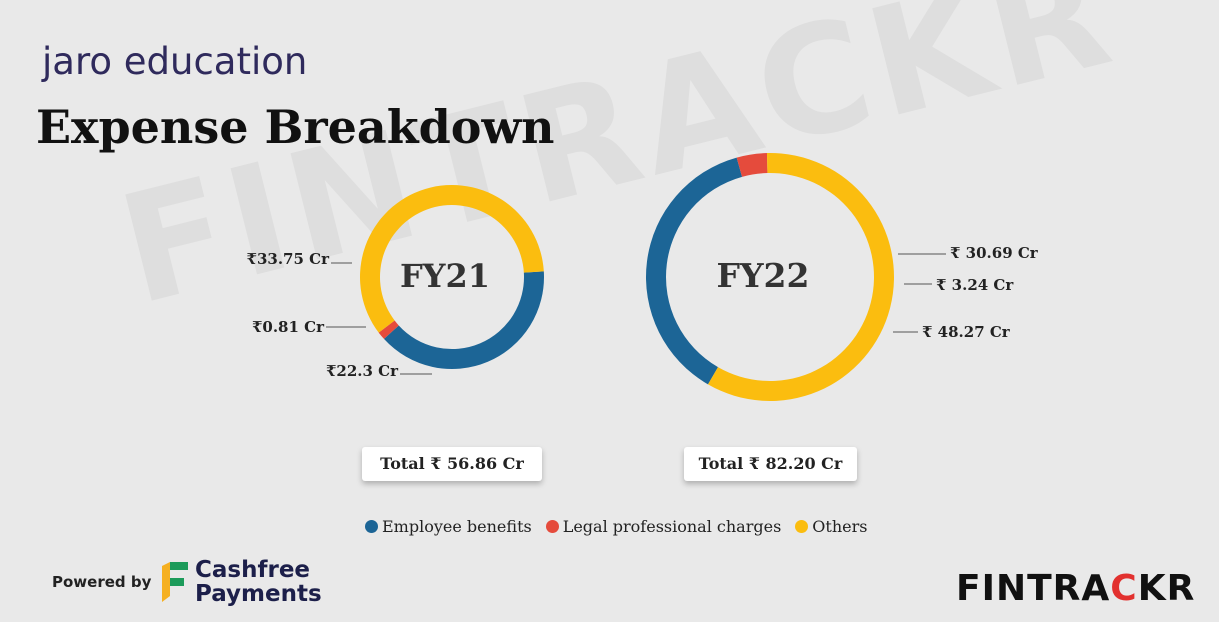  Describe the element at coordinates (102, 582) in the screenshot. I see `powered-by-text: Powered by` at that location.